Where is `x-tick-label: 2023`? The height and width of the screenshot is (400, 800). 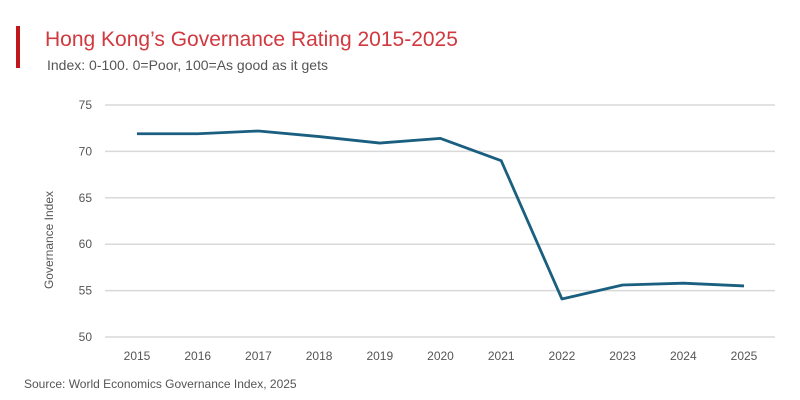 x-tick-label: 2023 is located at coordinates (622, 356).